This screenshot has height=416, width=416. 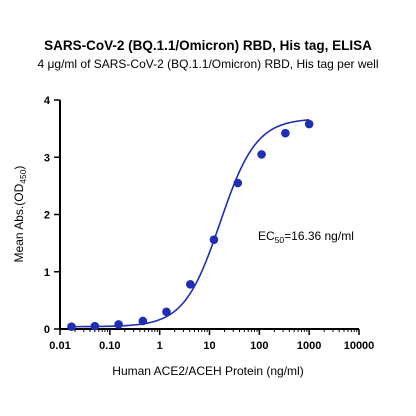 What do you see at coordinates (266, 236) in the screenshot?
I see `ec50-prefix: EC` at bounding box center [266, 236].